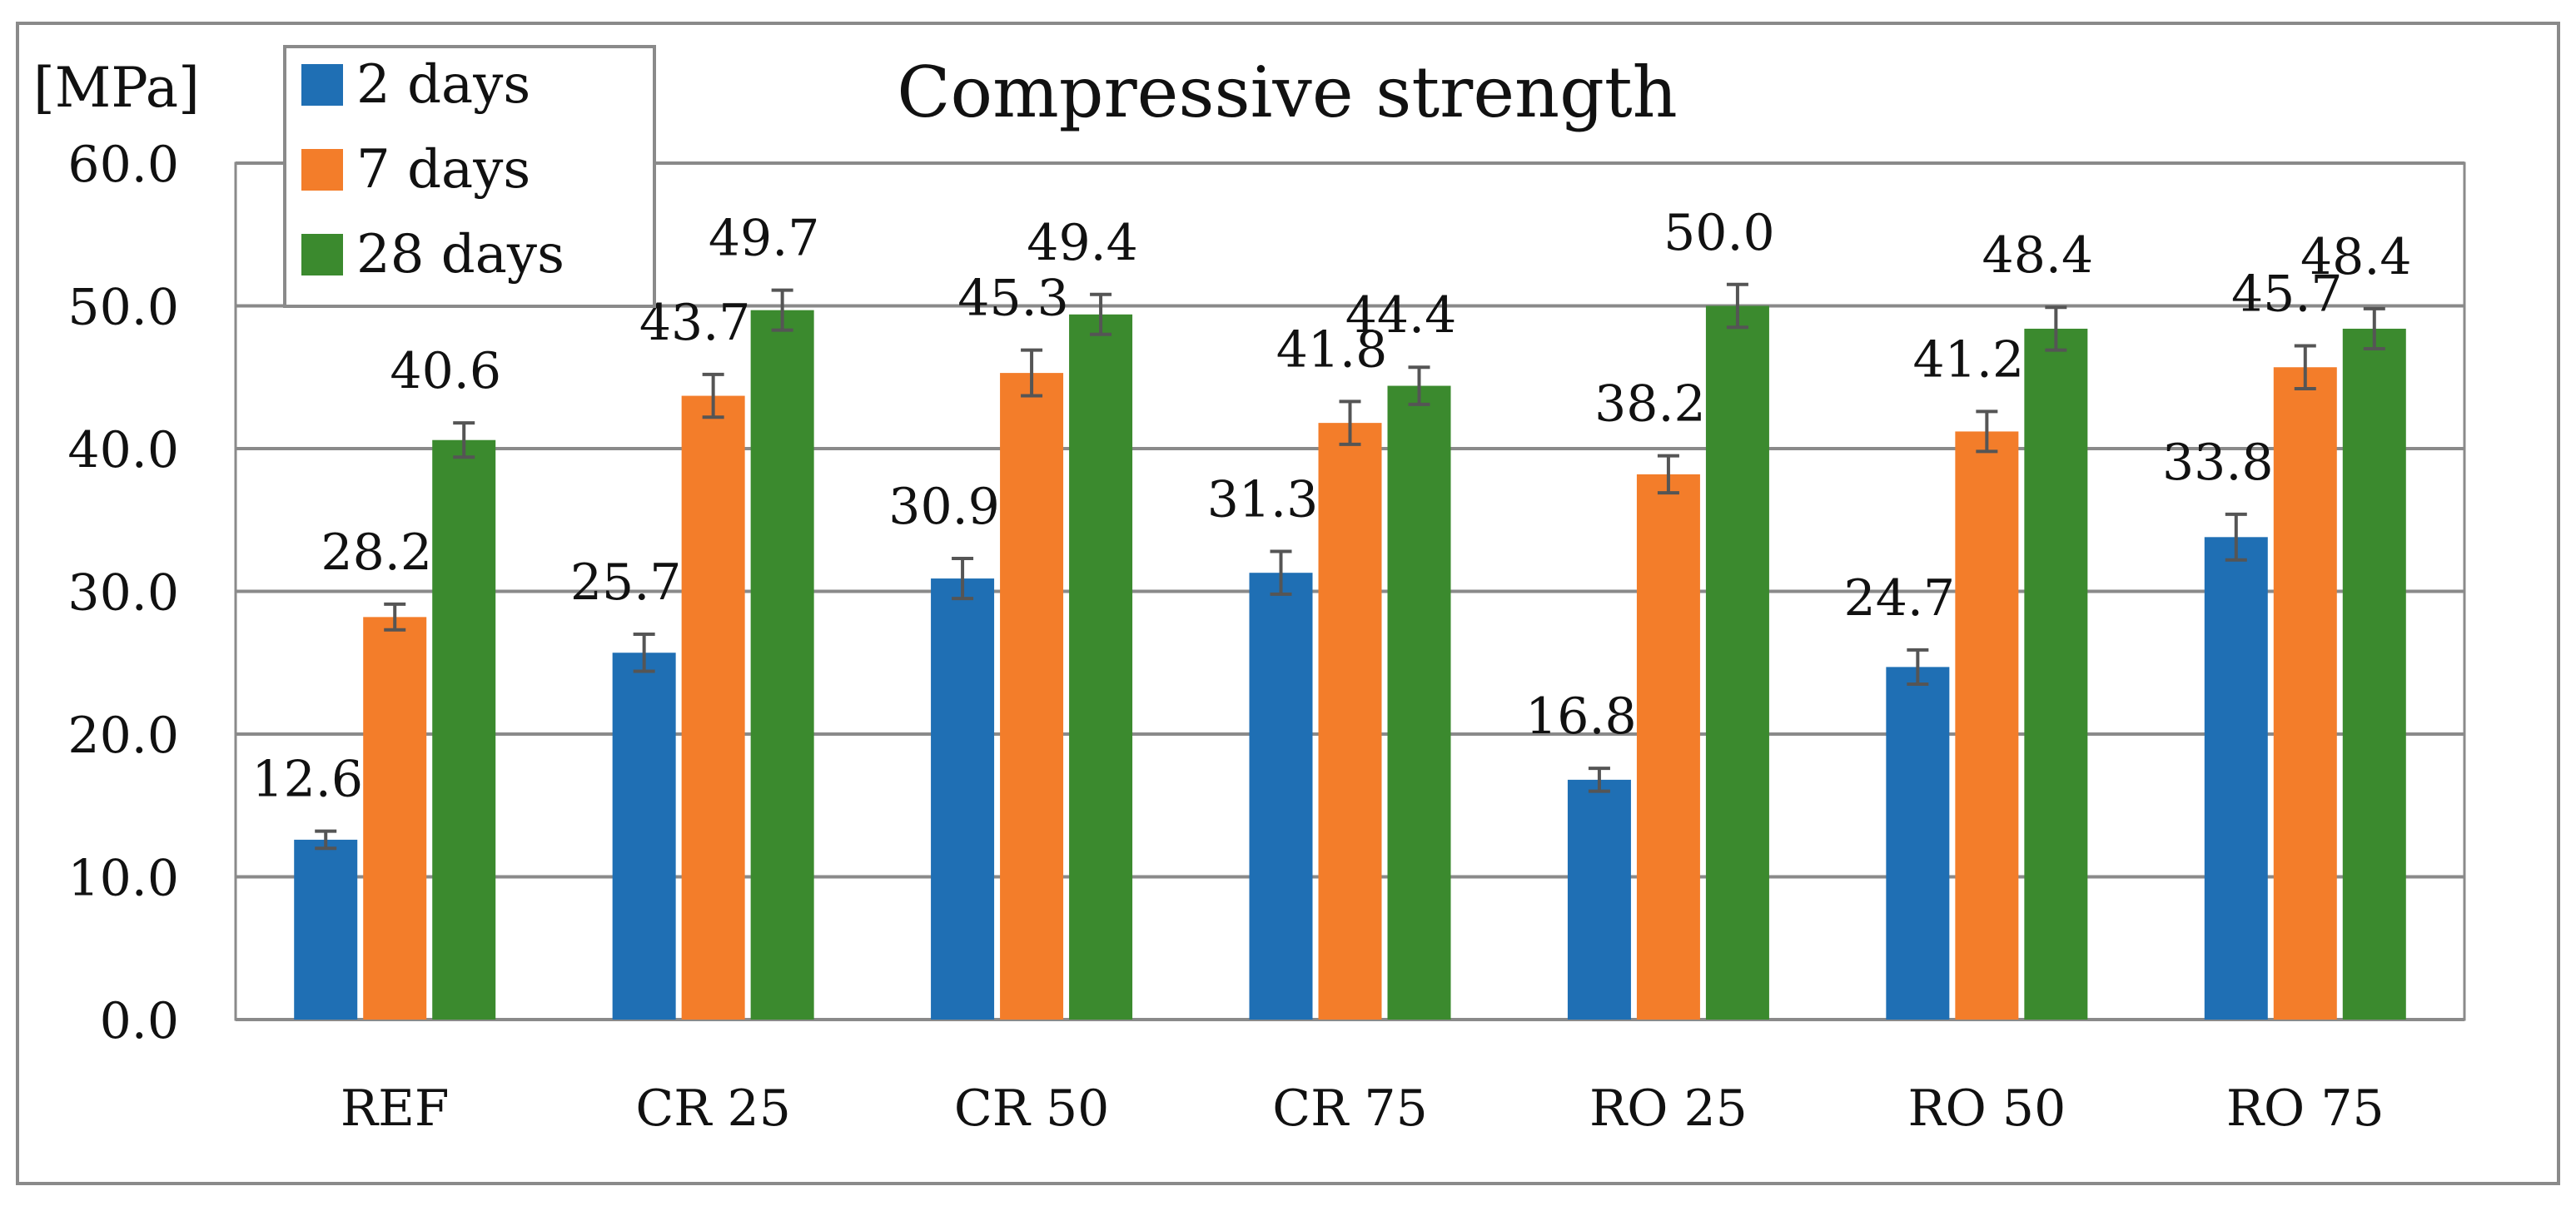 The image size is (2576, 1206). Describe the element at coordinates (139, 1021) in the screenshot. I see `y-tick-label: 0.0` at that location.